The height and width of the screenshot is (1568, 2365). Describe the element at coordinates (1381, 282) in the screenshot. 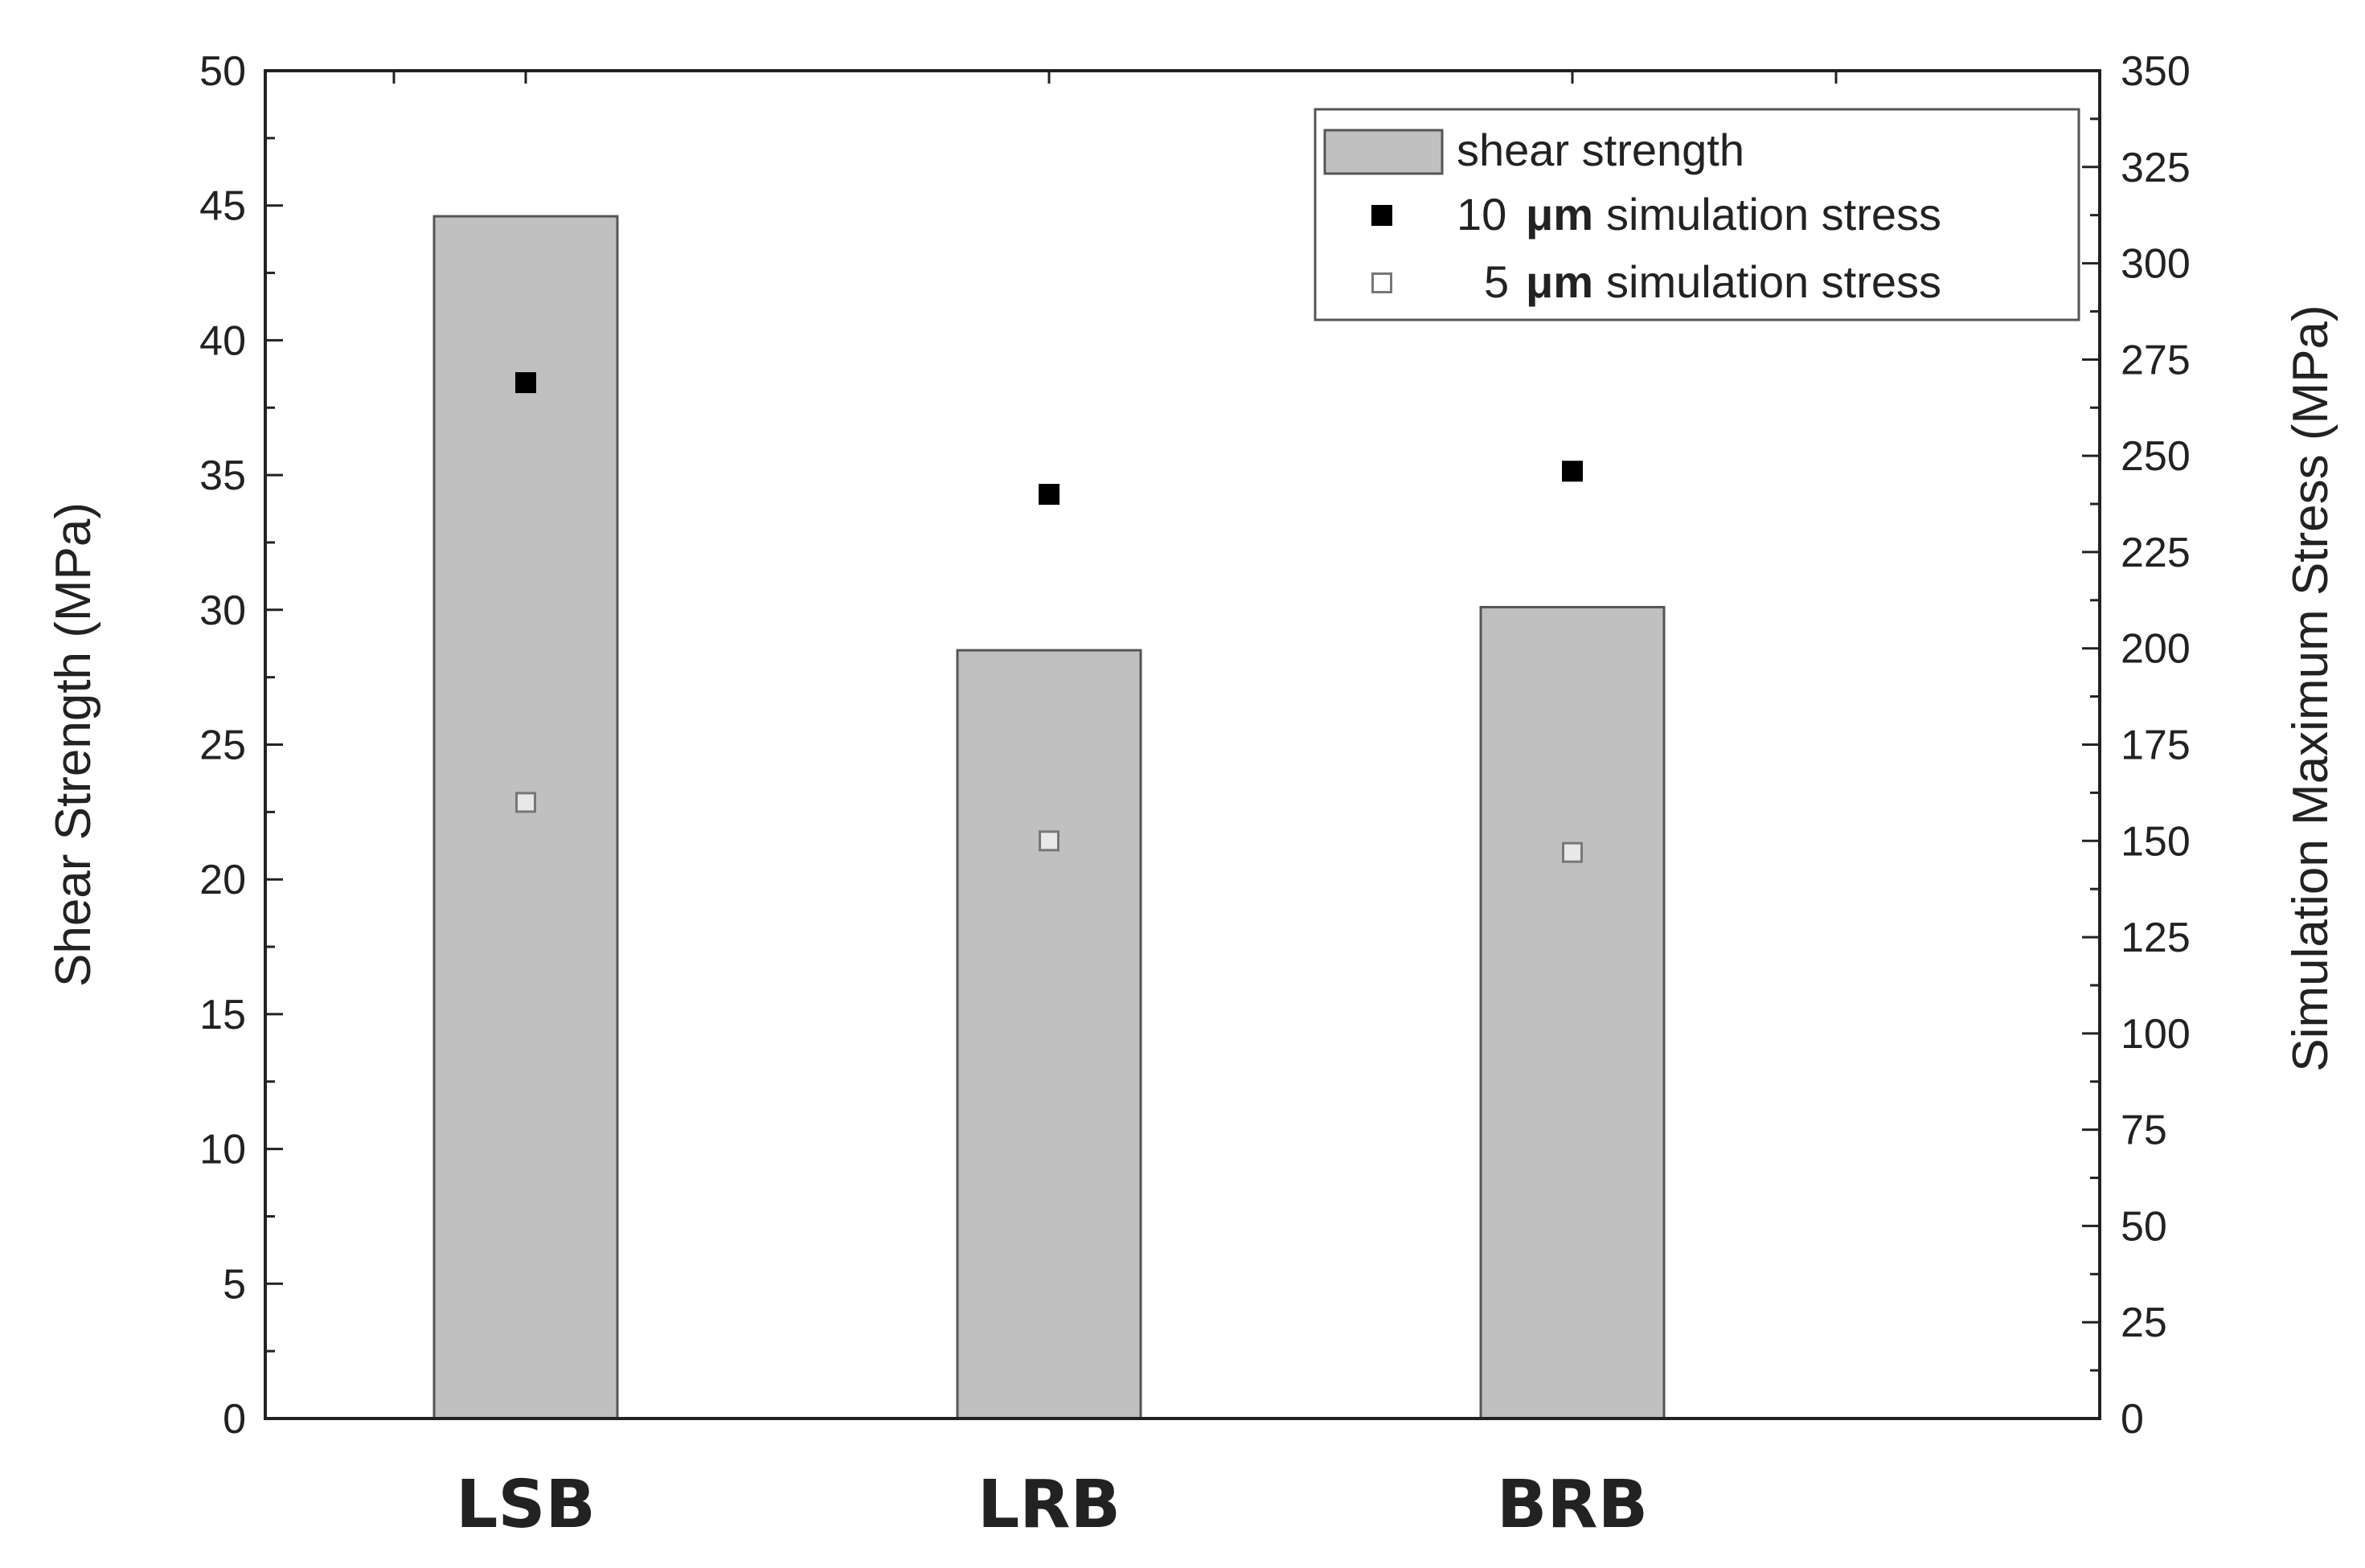

I see `legend-swatch-5um` at that location.